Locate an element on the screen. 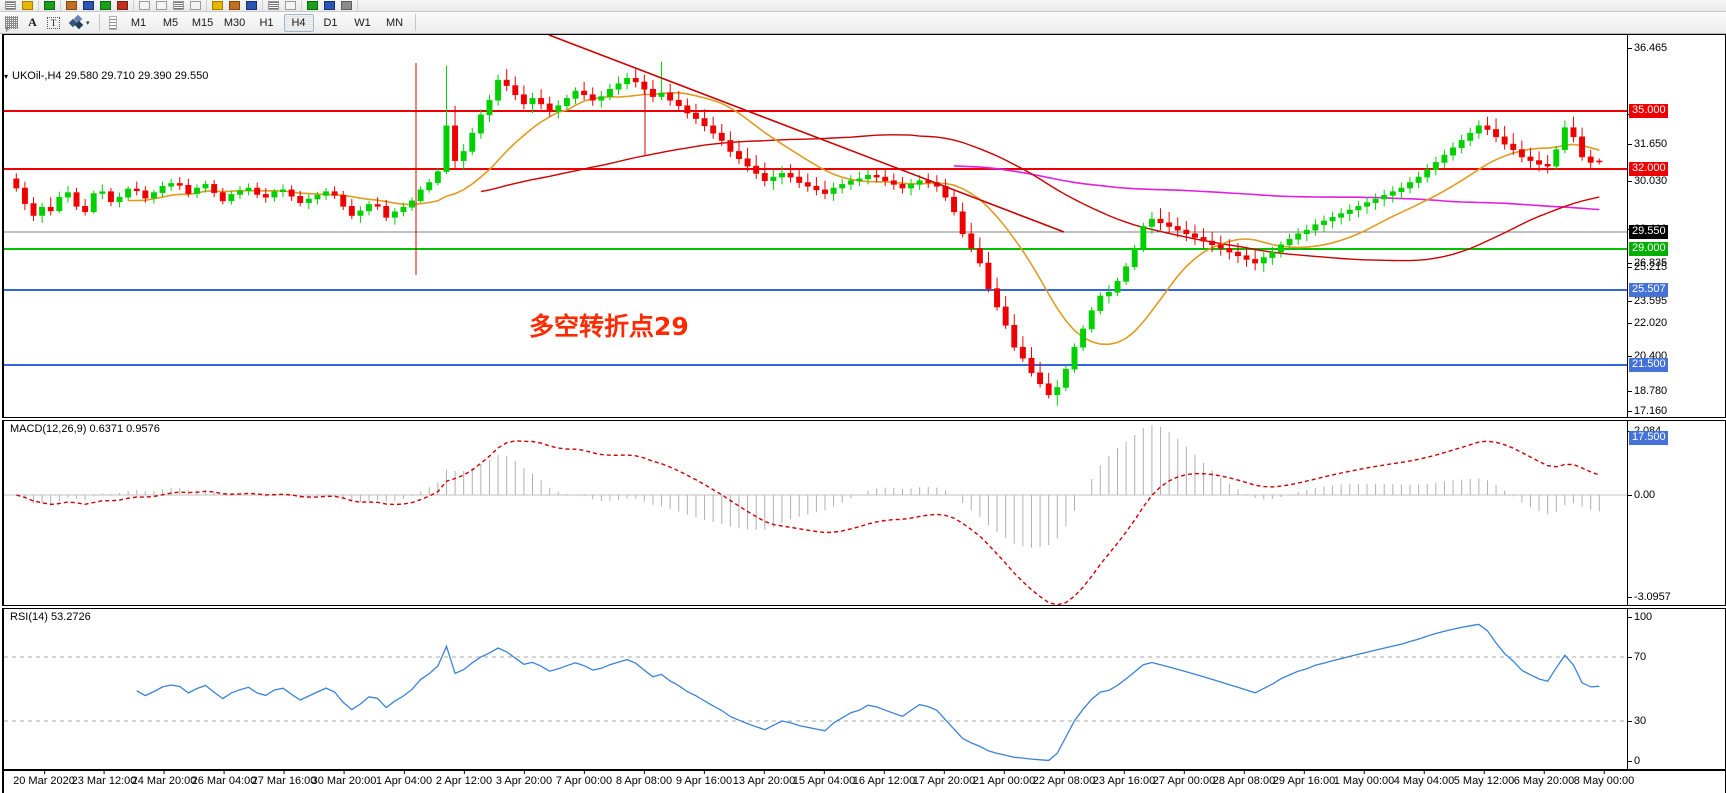 The image size is (1726, 793). minus-icon is located at coordinates (144, 5).